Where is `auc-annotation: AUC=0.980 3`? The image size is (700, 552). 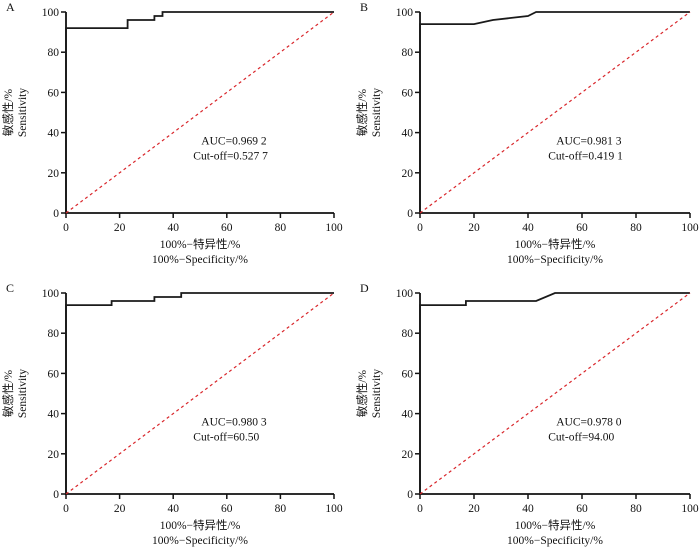 auc-annotation: AUC=0.980 3 is located at coordinates (234, 423).